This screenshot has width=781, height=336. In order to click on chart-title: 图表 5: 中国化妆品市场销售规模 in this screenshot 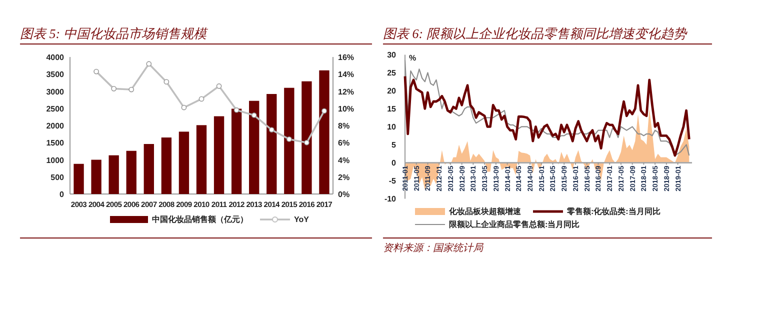, I will do `click(114, 33)`.